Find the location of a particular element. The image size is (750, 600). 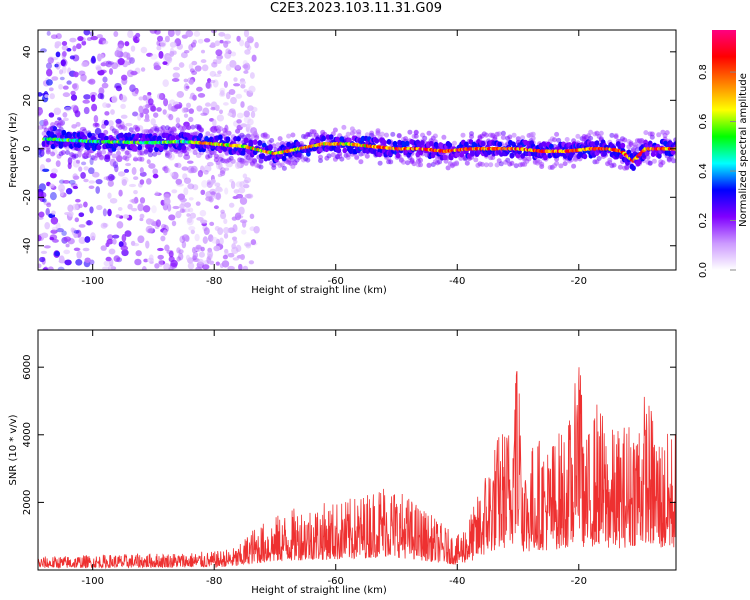

y-tick-label: 6000 is located at coordinates (27, 366).